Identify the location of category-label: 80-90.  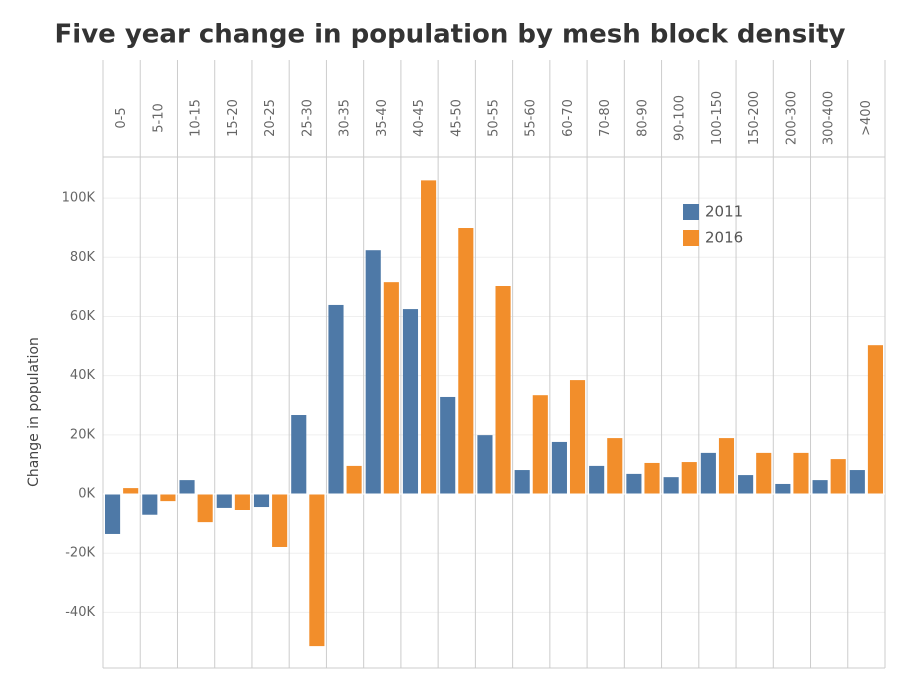
(642, 118).